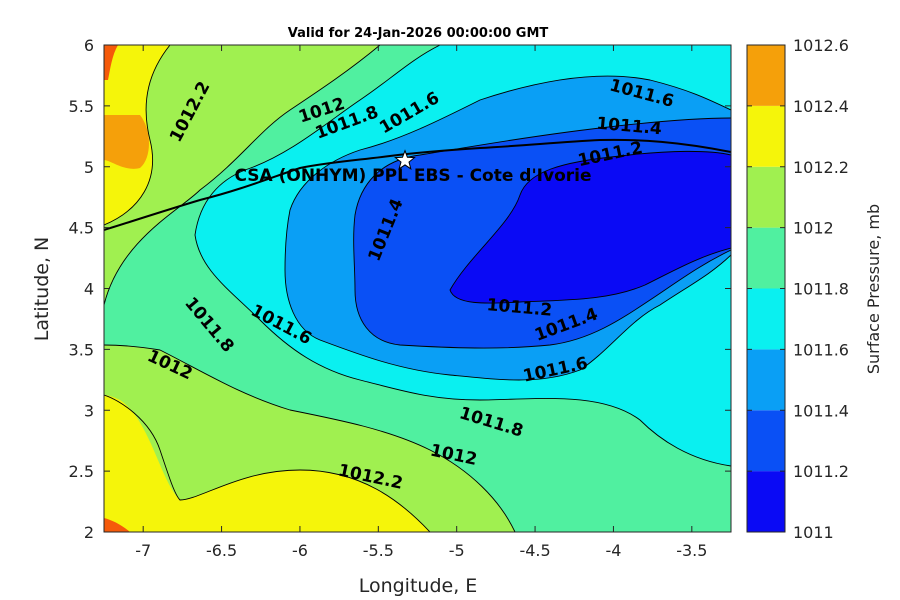 The width and height of the screenshot is (900, 600). Describe the element at coordinates (418, 33) in the screenshot. I see `map-title: Valid for 24-Jan-2026 00:00:00 GMT` at that location.